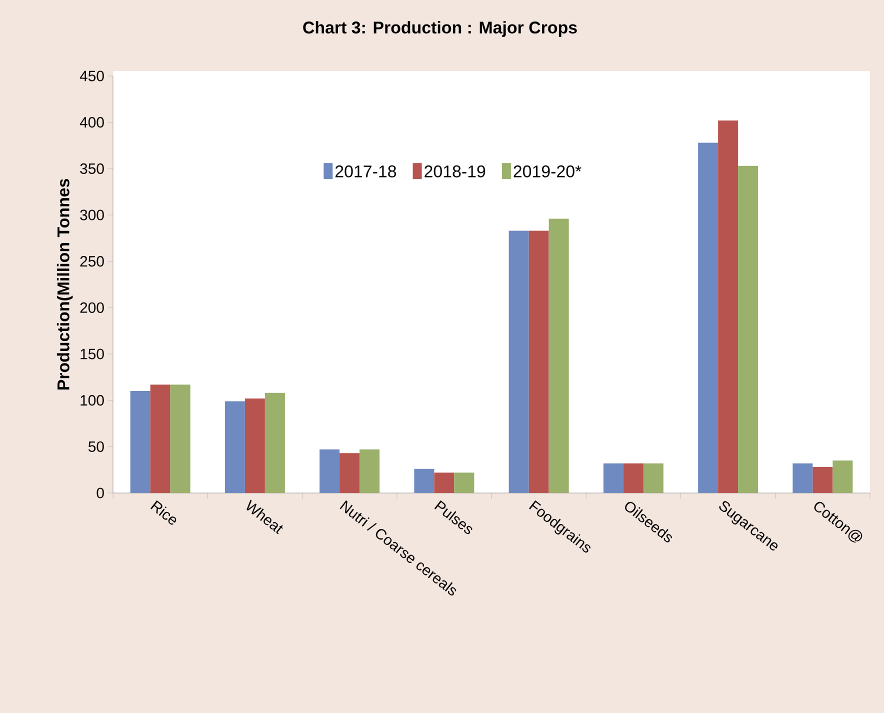  Describe the element at coordinates (455, 171) in the screenshot. I see `legend-label: 2018-19` at that location.